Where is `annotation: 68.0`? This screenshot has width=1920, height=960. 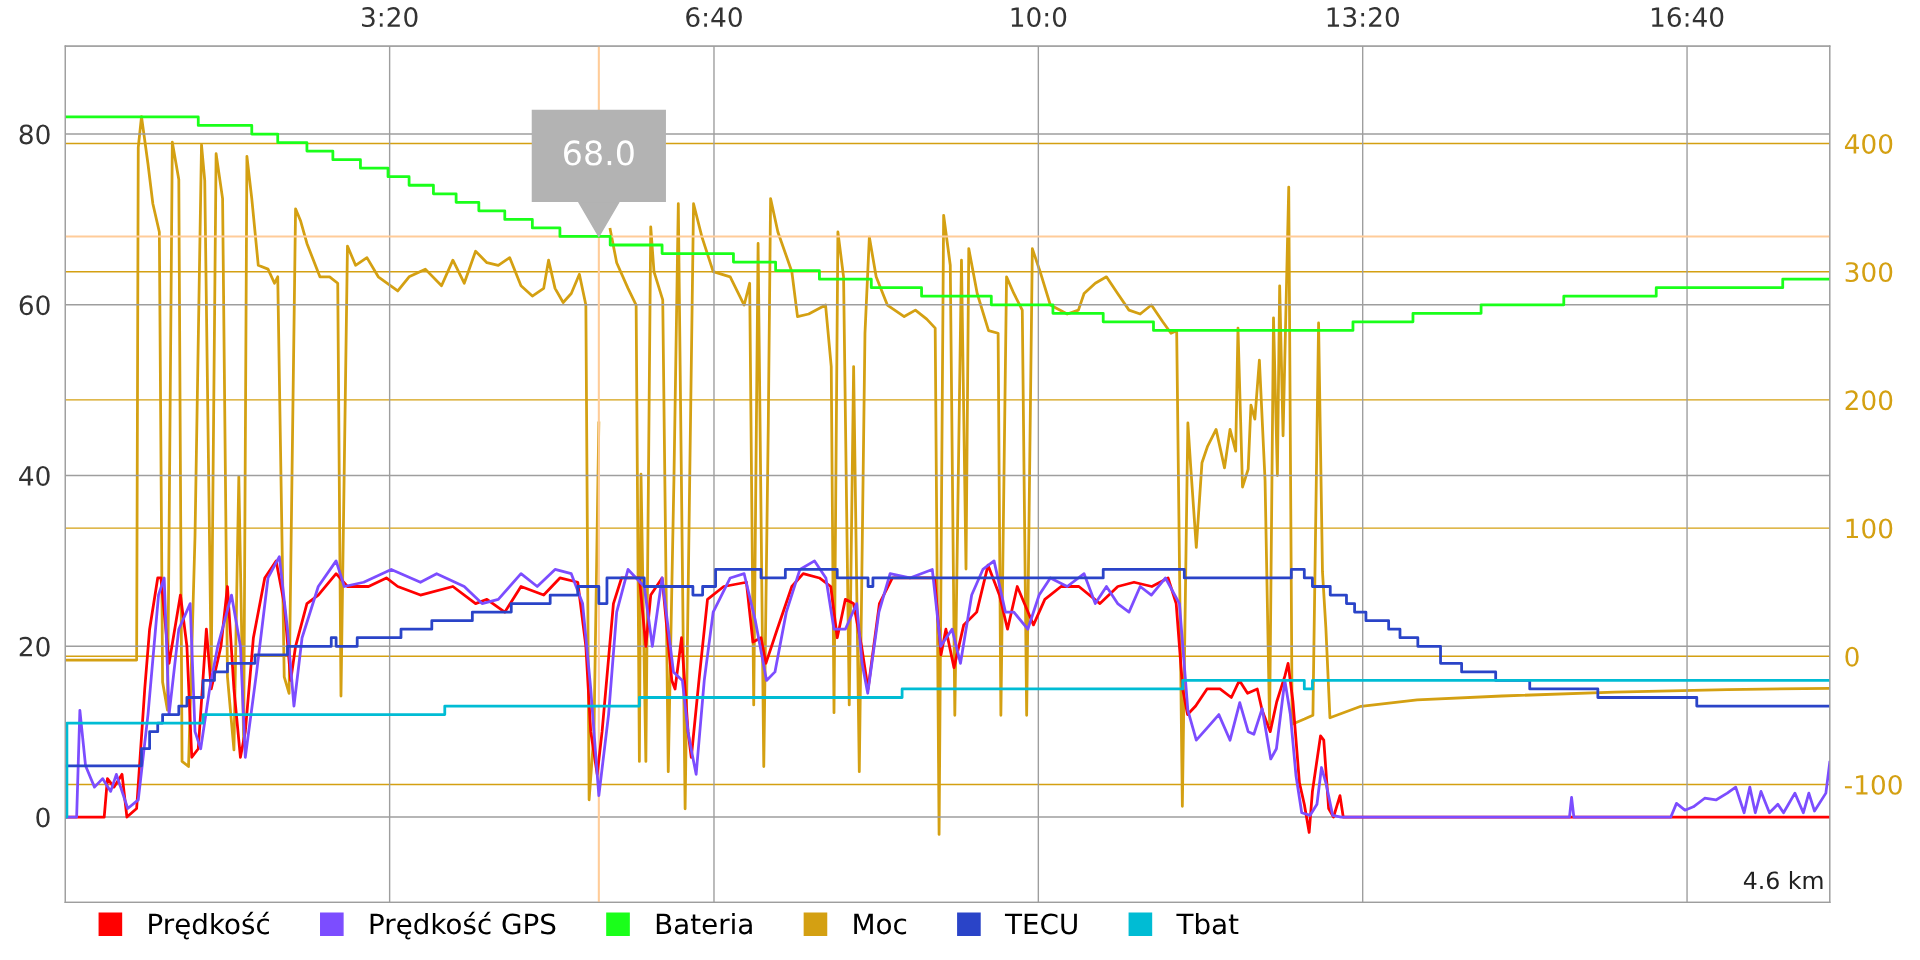
annotation: 68.0 is located at coordinates (599, 153).